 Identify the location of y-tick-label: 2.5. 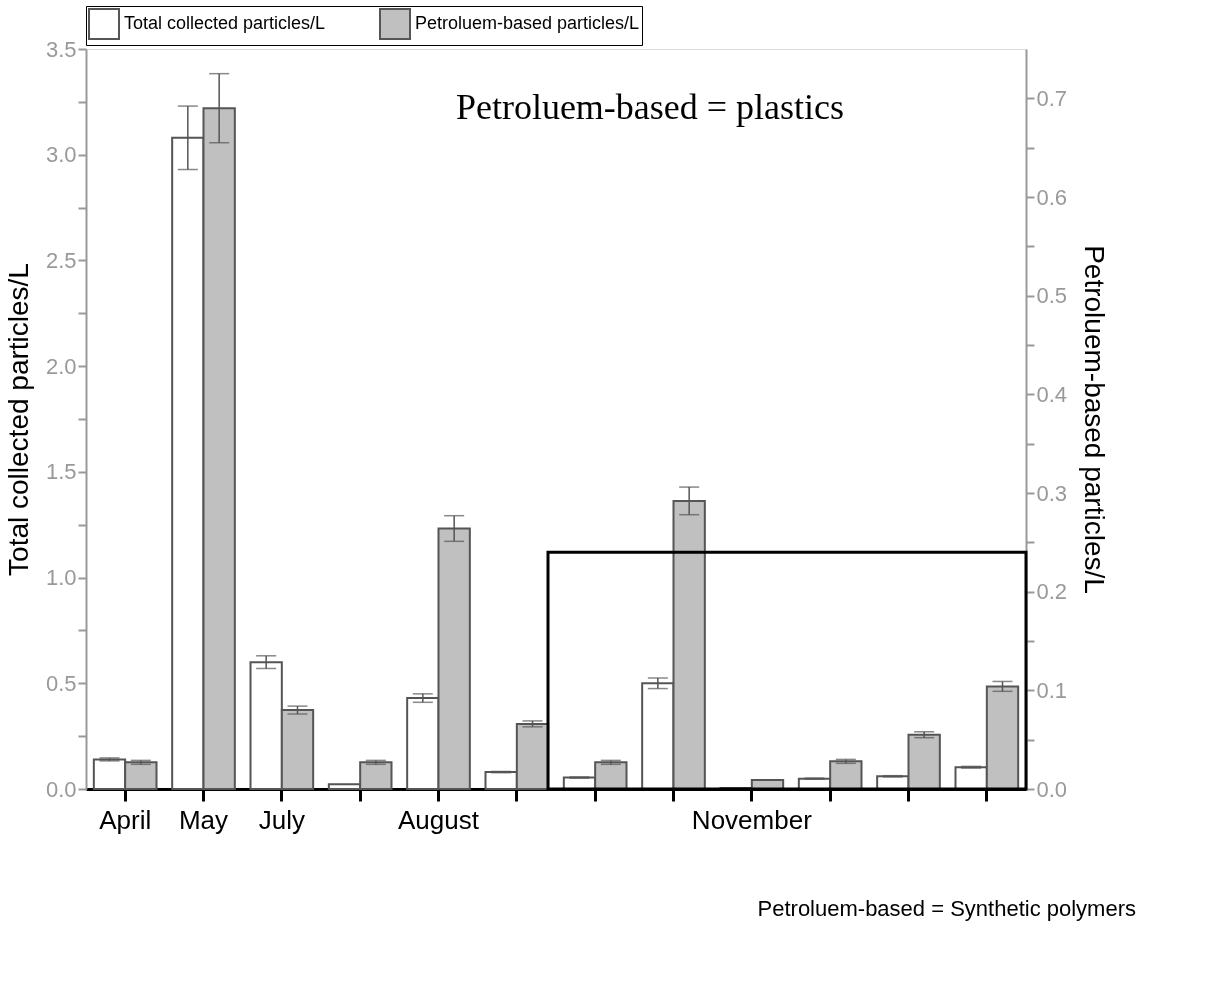
(61, 260).